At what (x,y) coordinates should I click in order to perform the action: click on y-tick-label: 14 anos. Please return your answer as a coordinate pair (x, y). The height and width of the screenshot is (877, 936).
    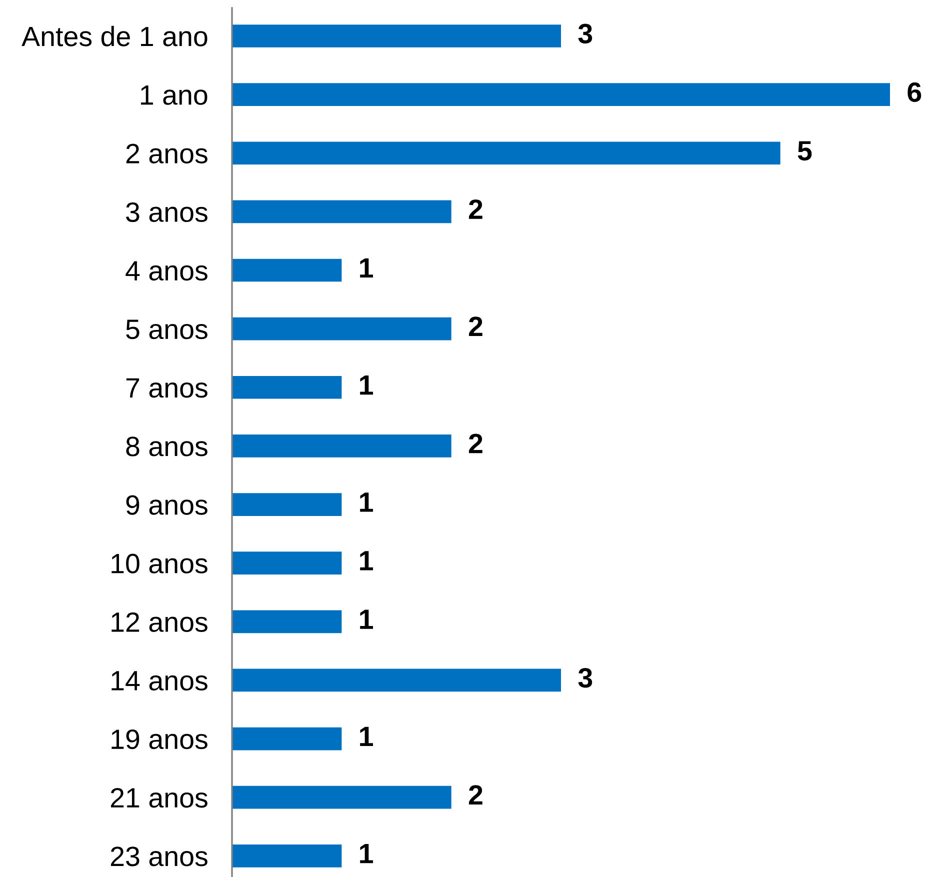
    Looking at the image, I should click on (160, 681).